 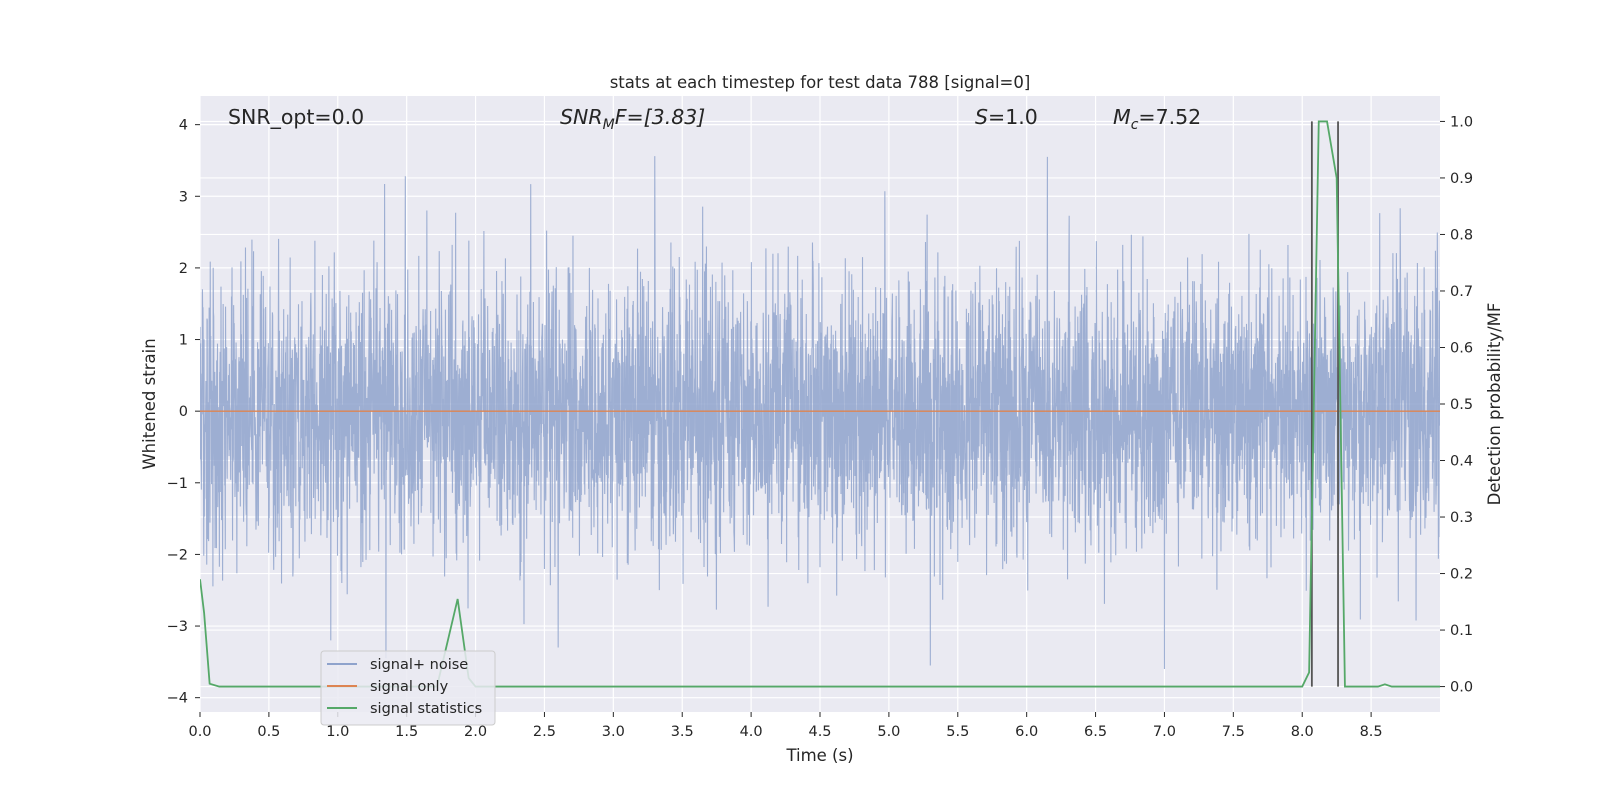 What do you see at coordinates (1461, 575) in the screenshot?
I see `y2-tick-label: 0.2` at bounding box center [1461, 575].